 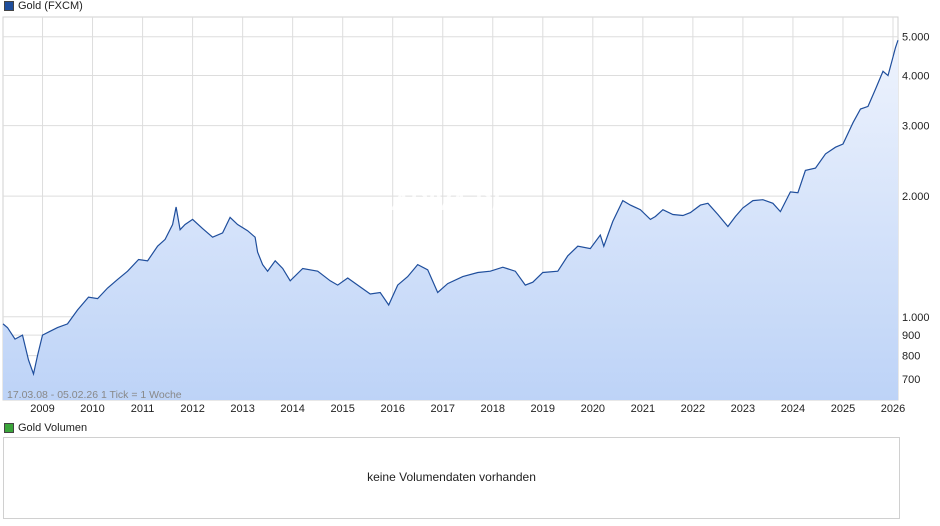 I want to click on x-tick-label: 2020, so click(x=593, y=409).